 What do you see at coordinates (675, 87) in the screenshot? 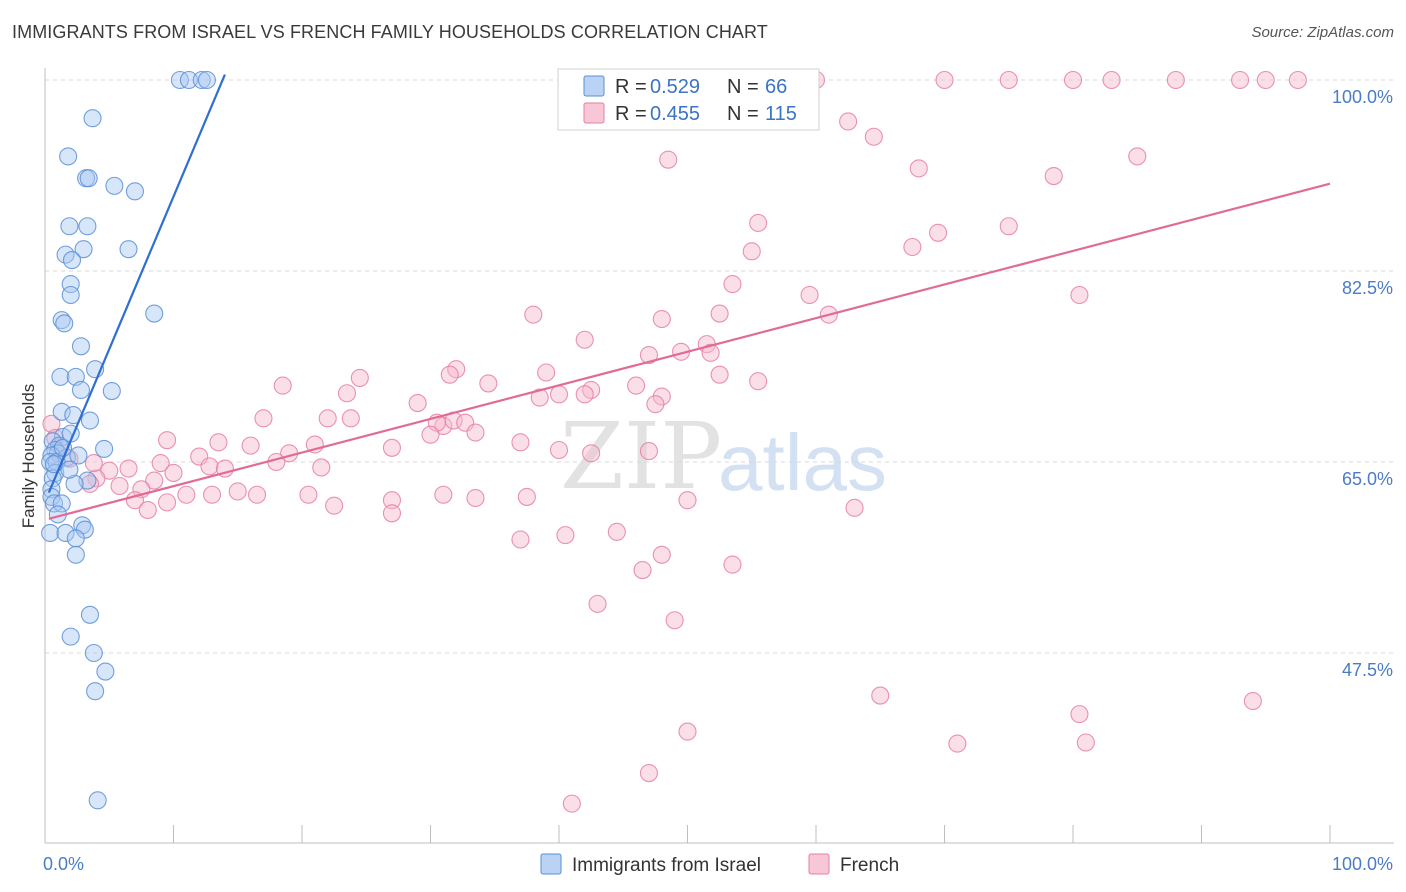
I see `legend-r-value: 0.529` at bounding box center [675, 87].